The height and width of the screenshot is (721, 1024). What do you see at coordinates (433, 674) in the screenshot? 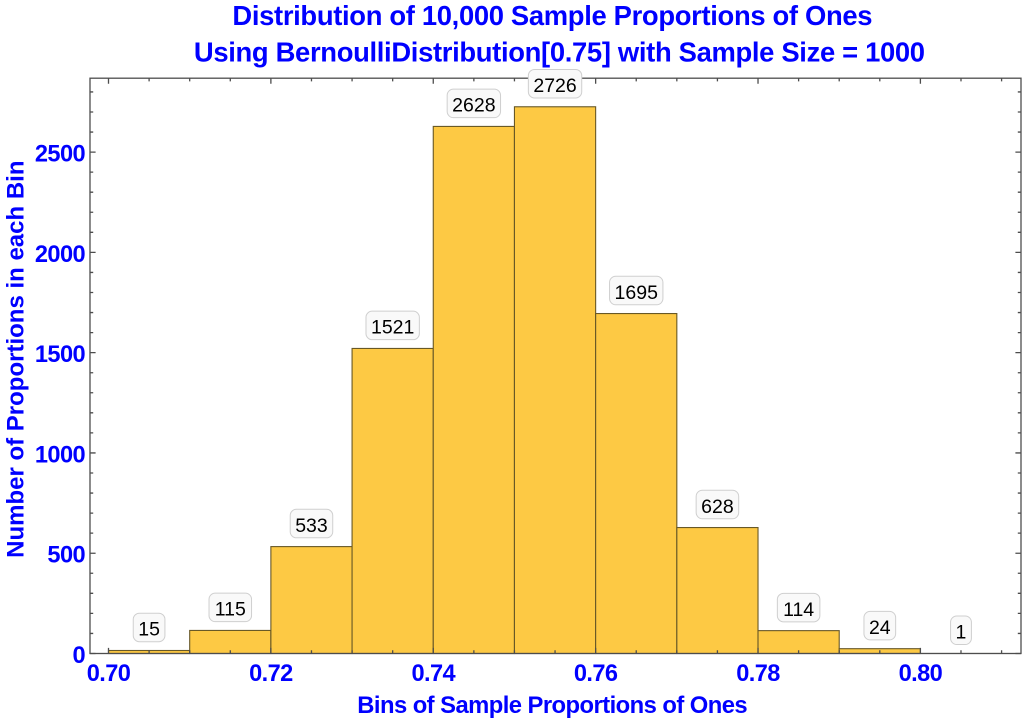
I see `svg-text: 0.74` at bounding box center [433, 674].